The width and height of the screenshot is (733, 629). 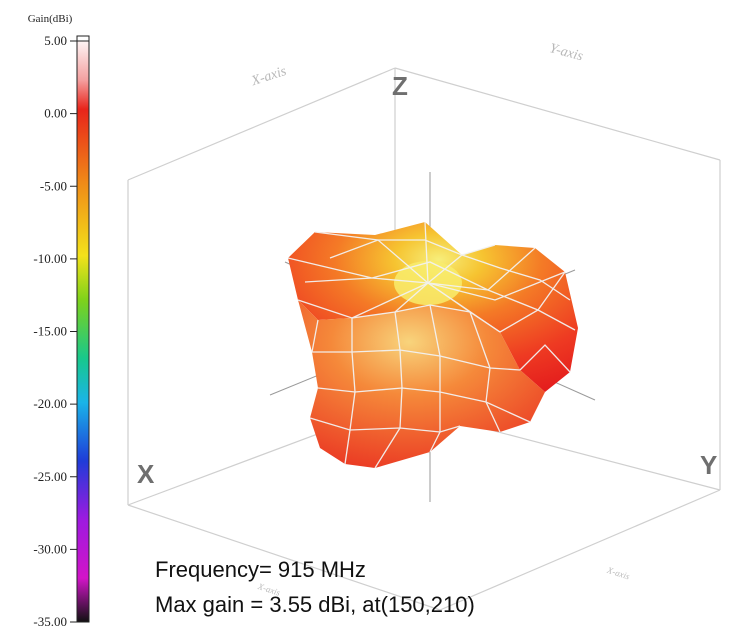 I want to click on colorbar-tick-label: -15.00, so click(x=50, y=331).